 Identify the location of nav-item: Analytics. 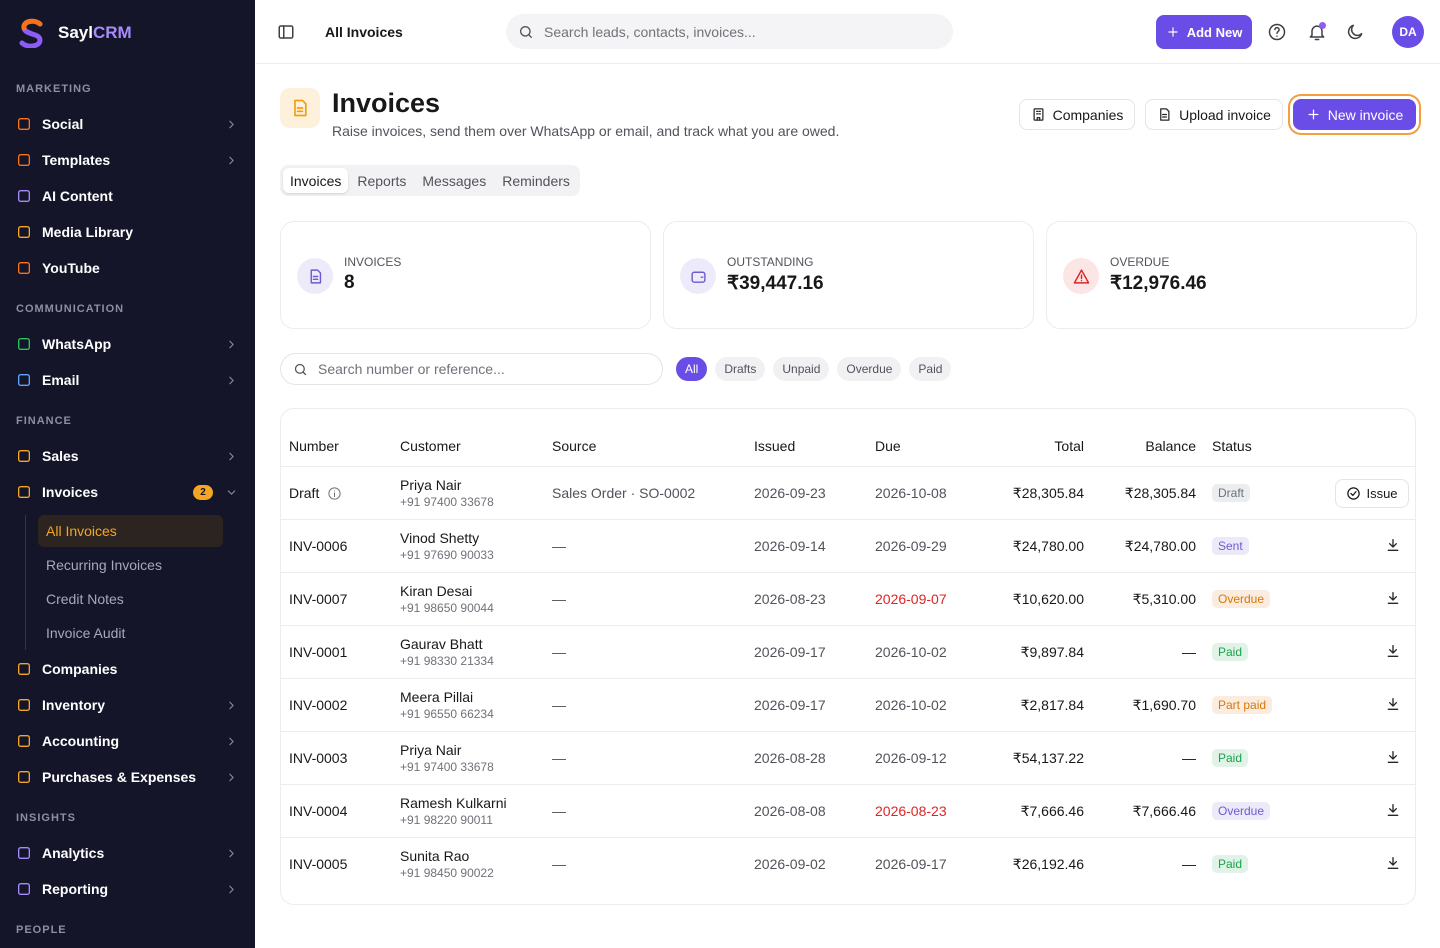
(127, 853).